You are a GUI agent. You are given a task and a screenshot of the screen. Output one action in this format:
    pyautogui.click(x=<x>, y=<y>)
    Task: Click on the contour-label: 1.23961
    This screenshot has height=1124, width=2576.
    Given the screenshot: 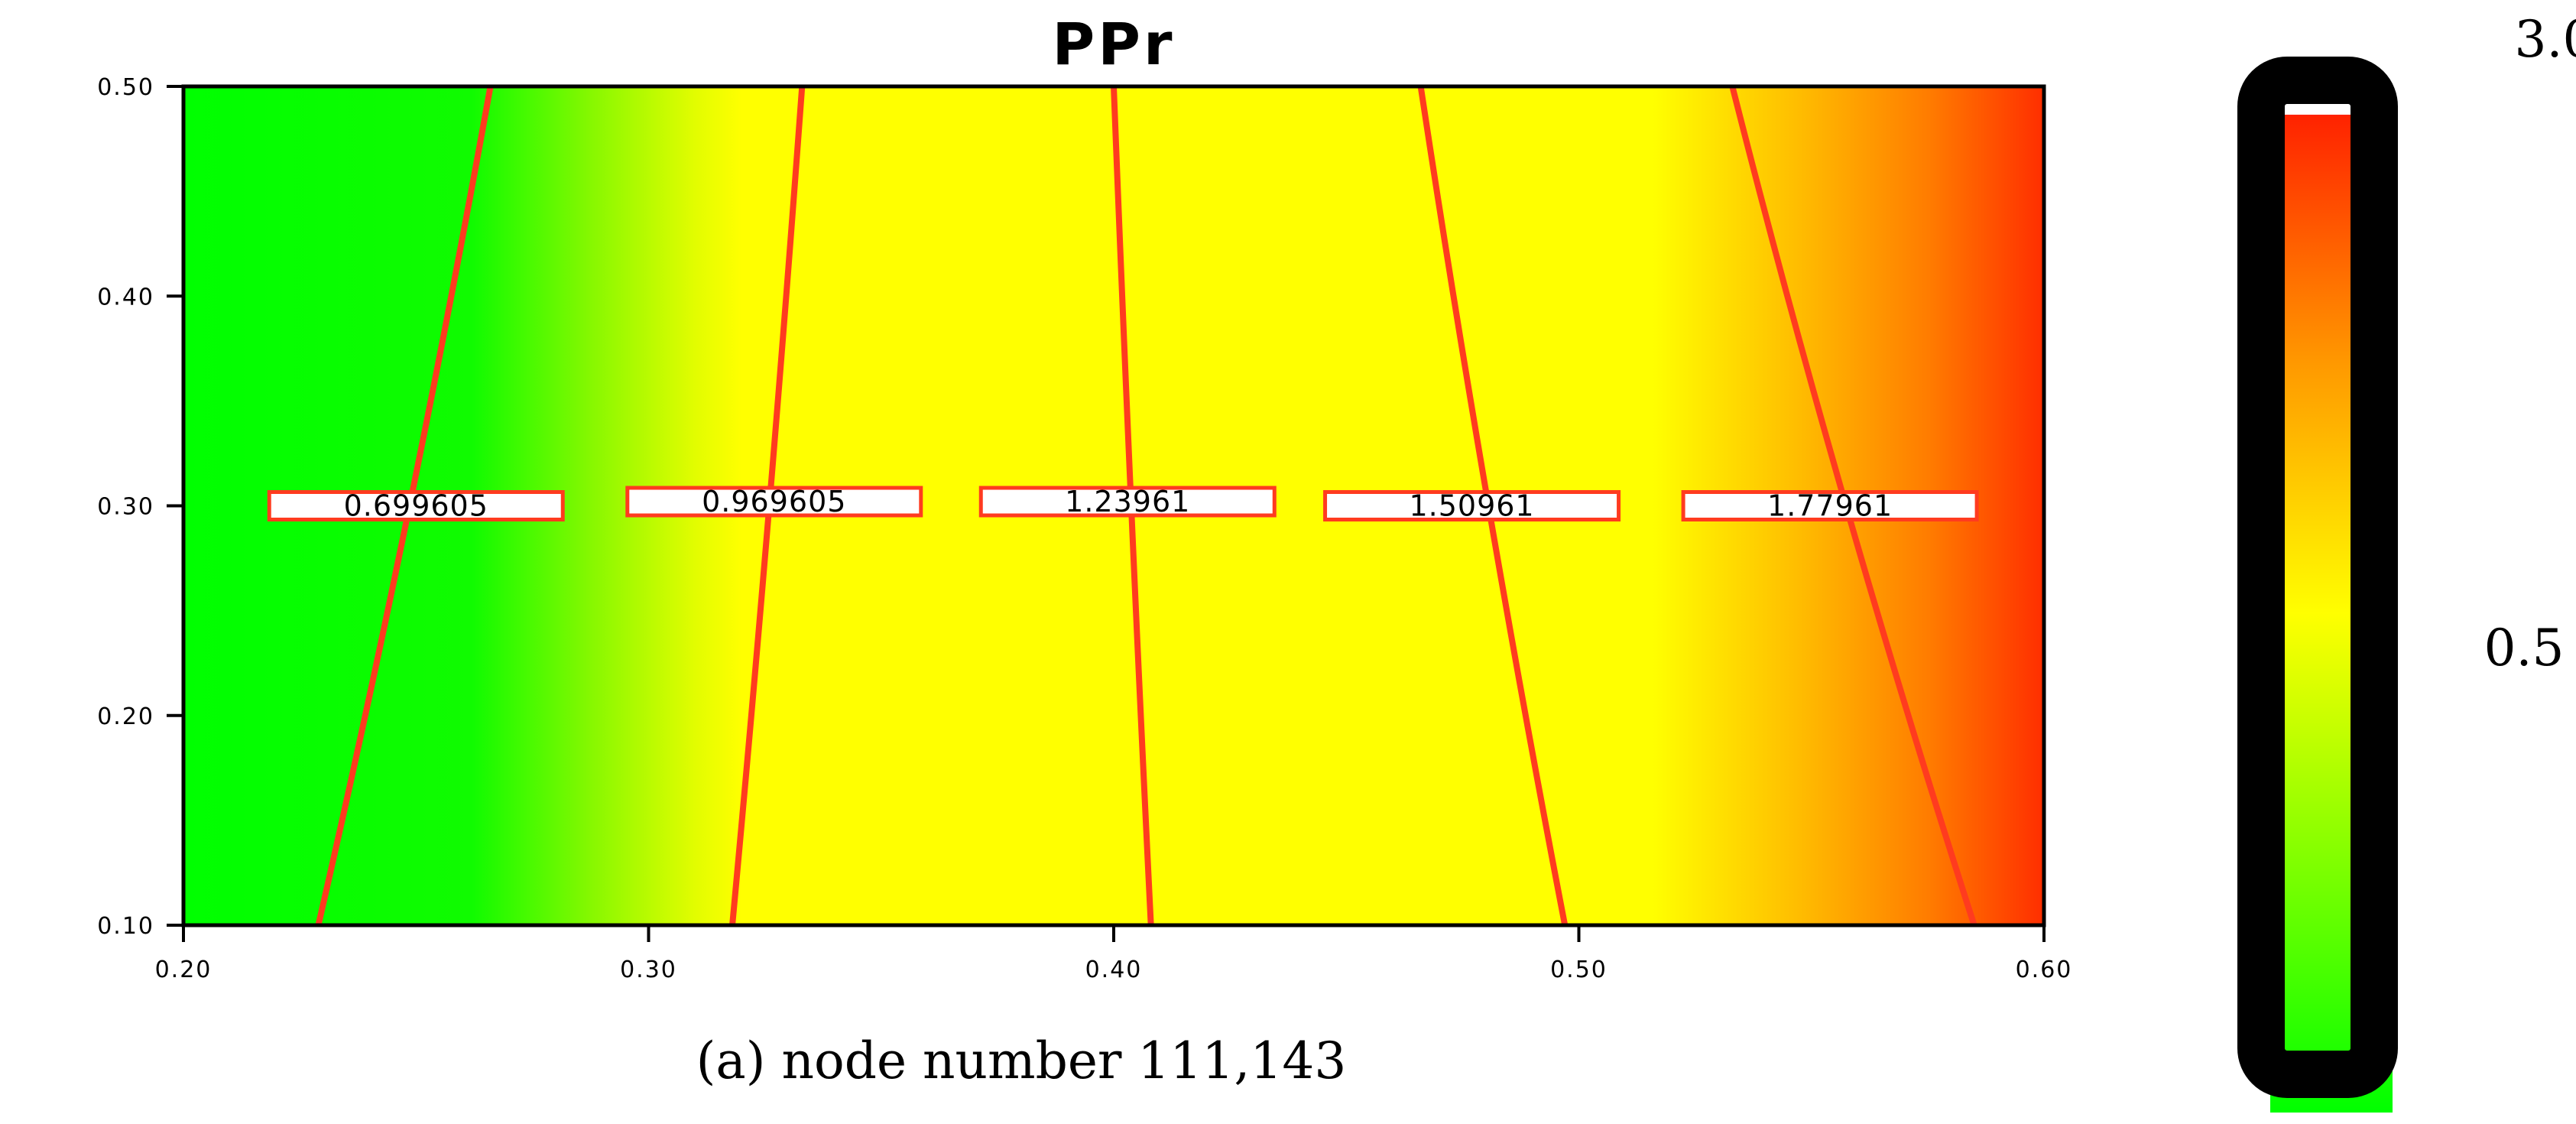 What is the action you would take?
    pyautogui.click(x=1127, y=501)
    